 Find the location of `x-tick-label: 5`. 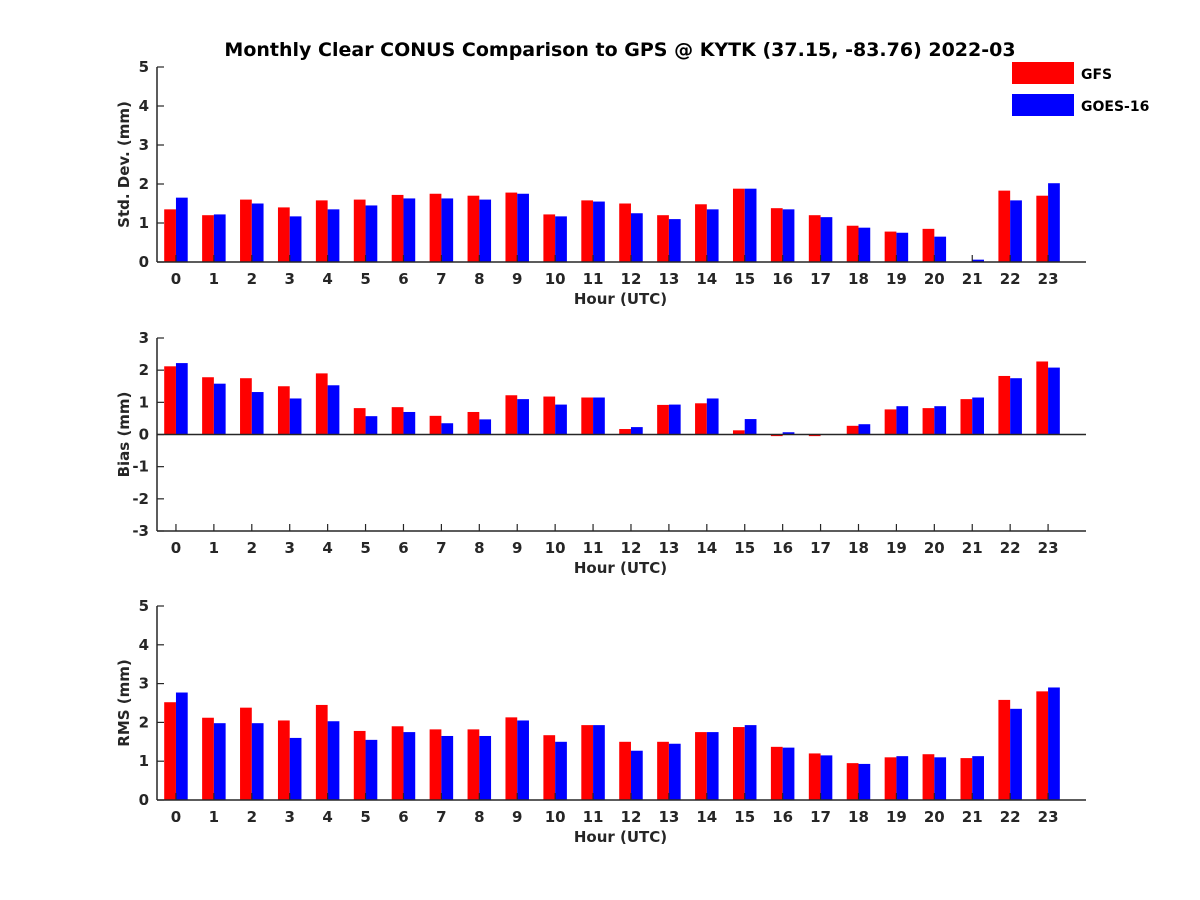

x-tick-label: 5 is located at coordinates (365, 279).